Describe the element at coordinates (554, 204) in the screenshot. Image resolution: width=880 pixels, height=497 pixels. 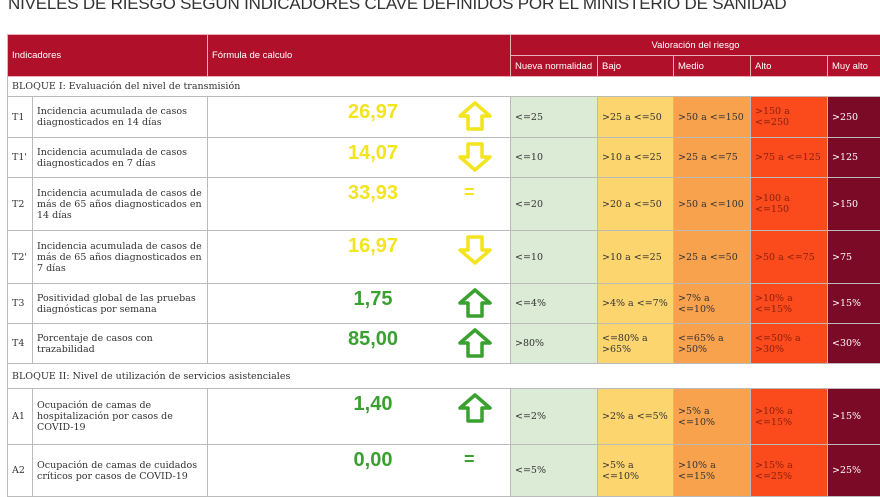
I see `level-threshold: <=20` at that location.